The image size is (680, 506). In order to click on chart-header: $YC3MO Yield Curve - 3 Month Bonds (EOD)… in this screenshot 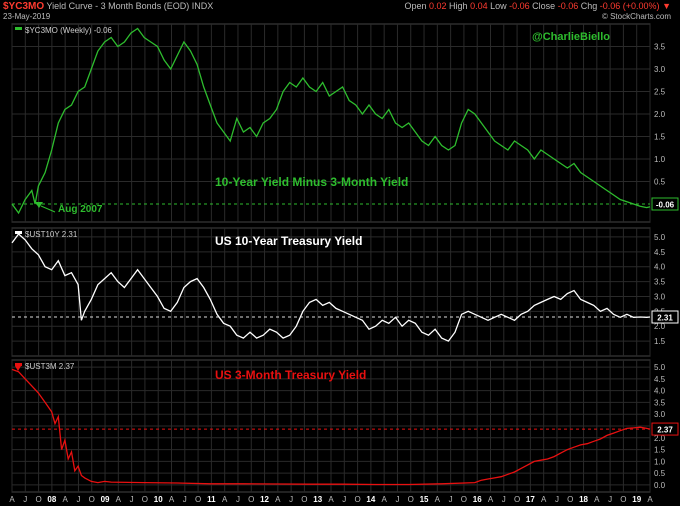, I will do `click(340, 7)`.